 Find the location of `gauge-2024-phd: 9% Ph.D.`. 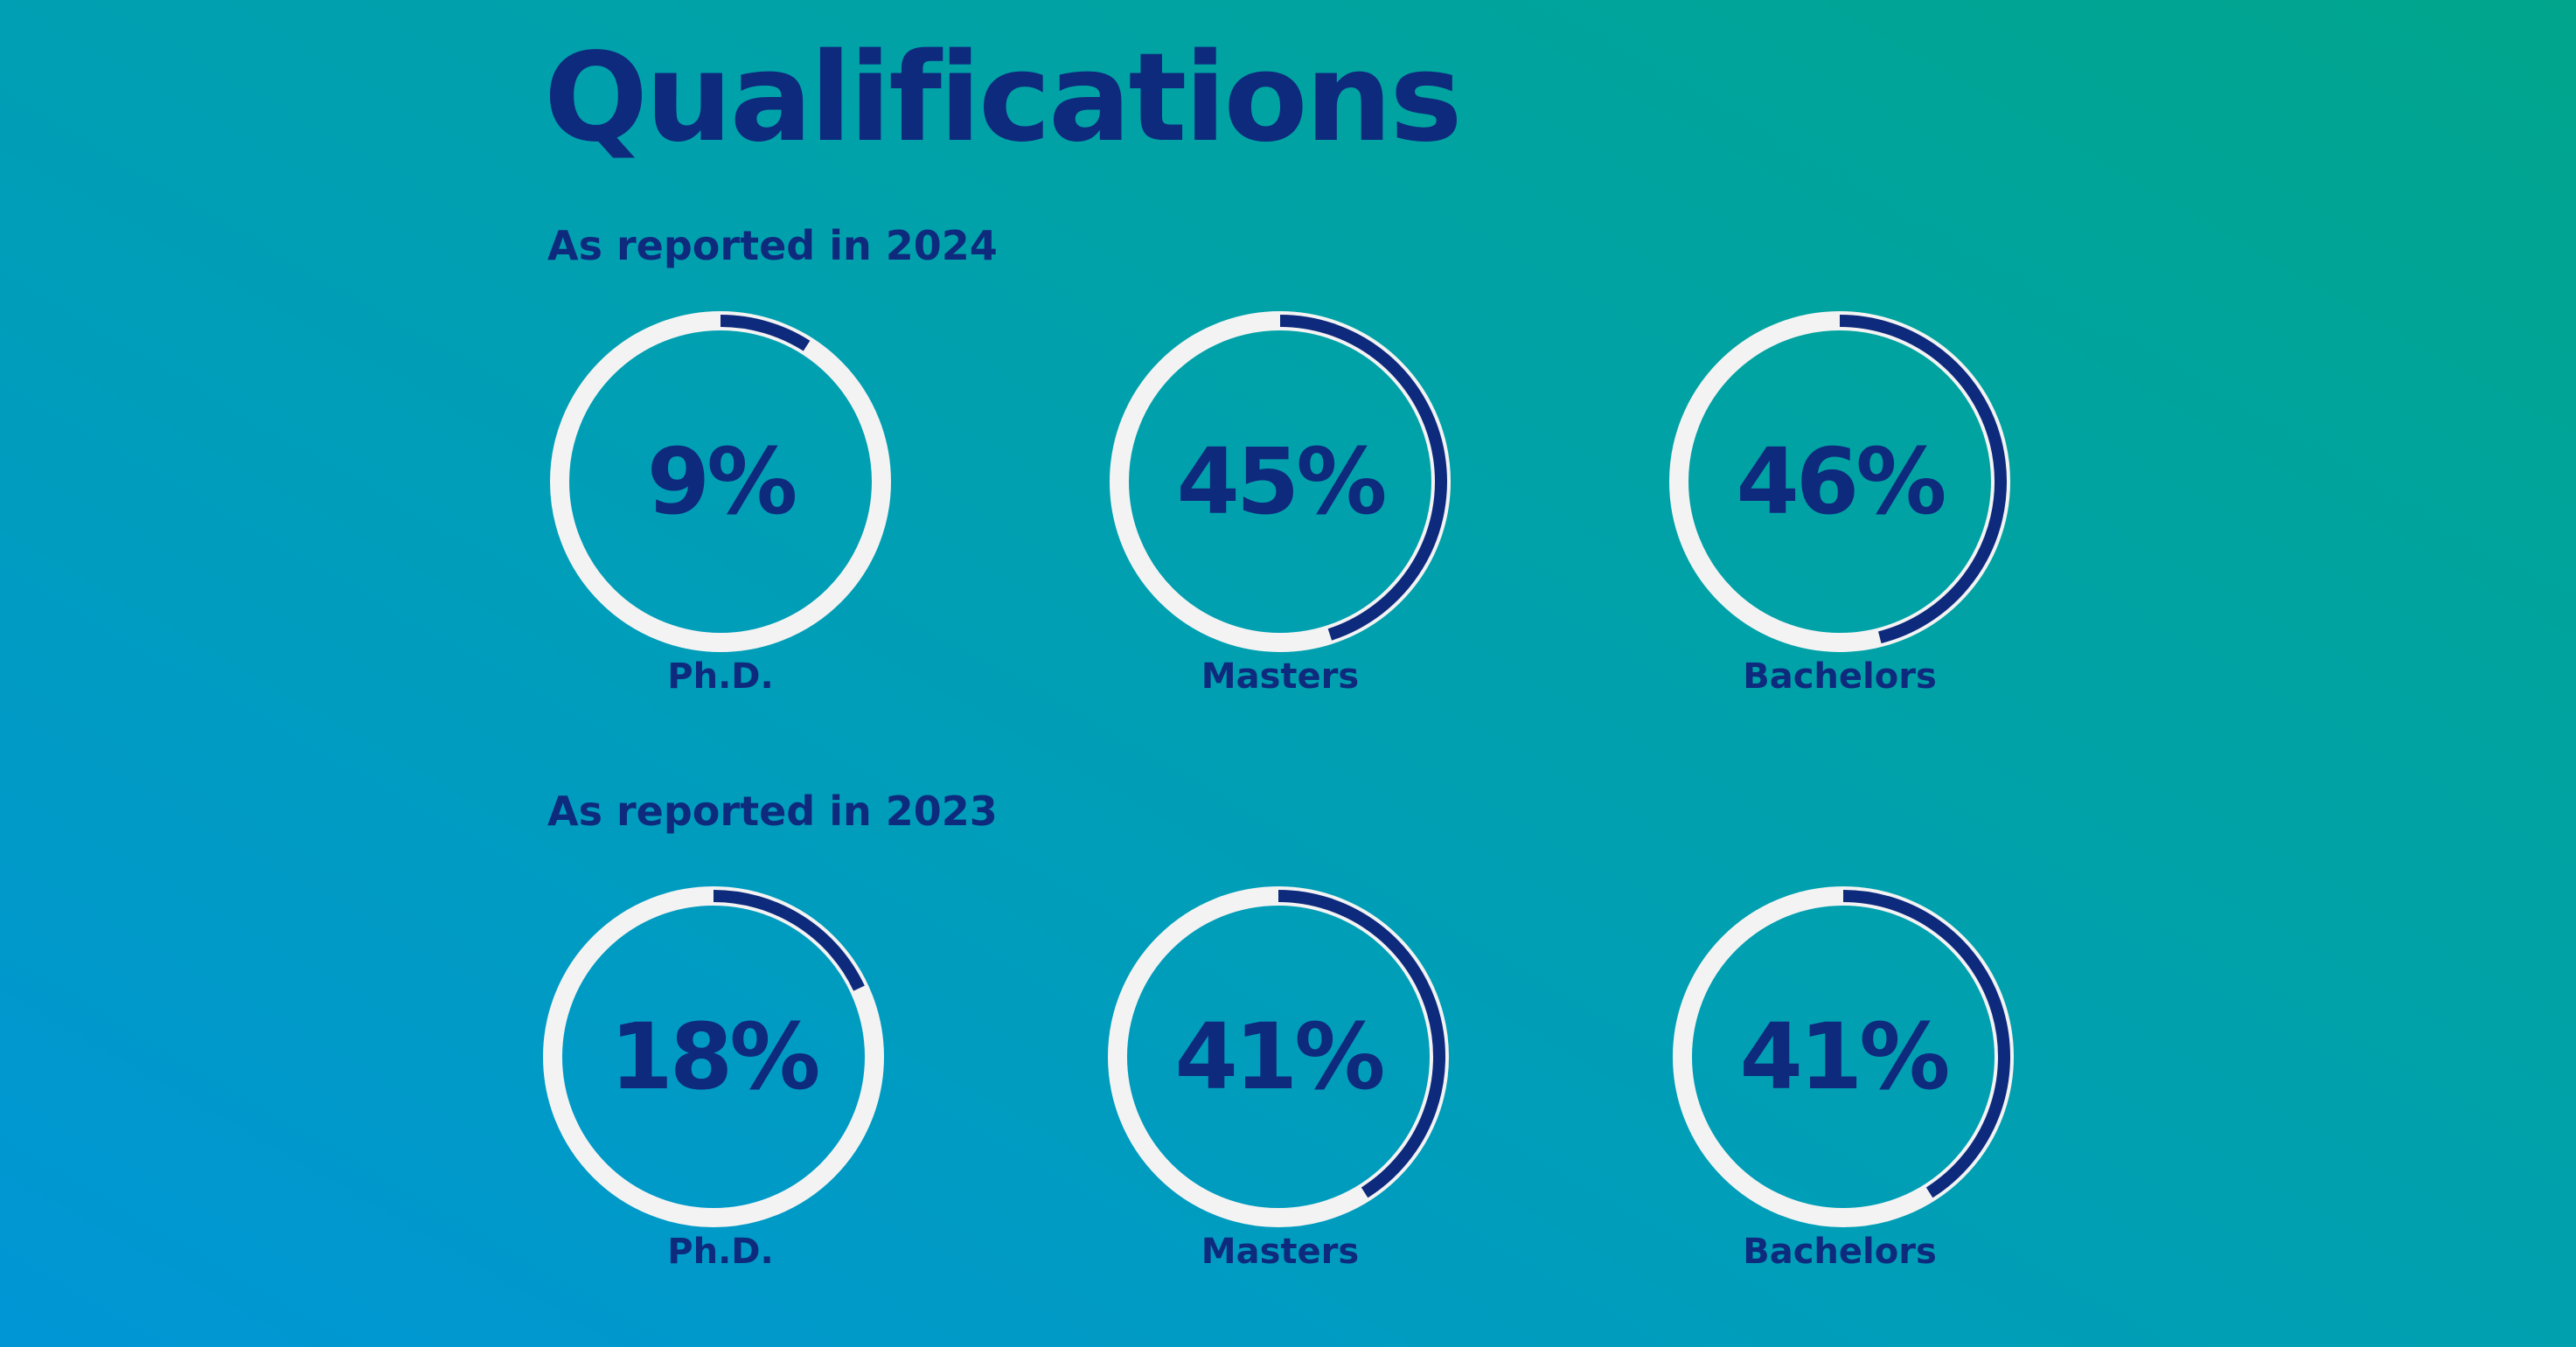

gauge-2024-phd: 9% Ph.D. is located at coordinates (720, 503).